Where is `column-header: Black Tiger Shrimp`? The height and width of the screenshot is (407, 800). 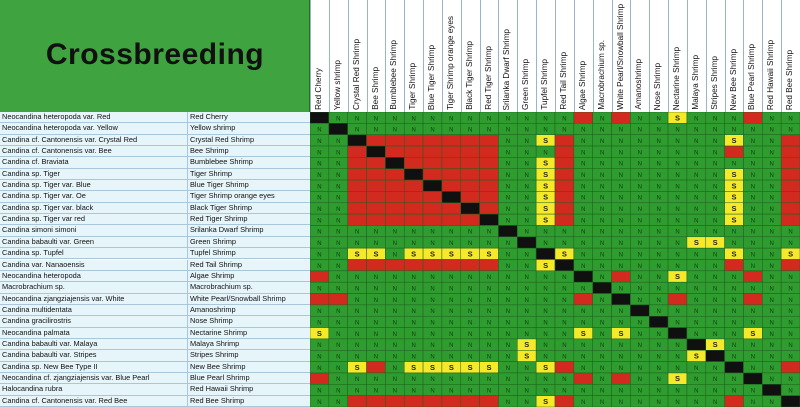
column-header: Black Tiger Shrimp is located at coordinates (470, 56).